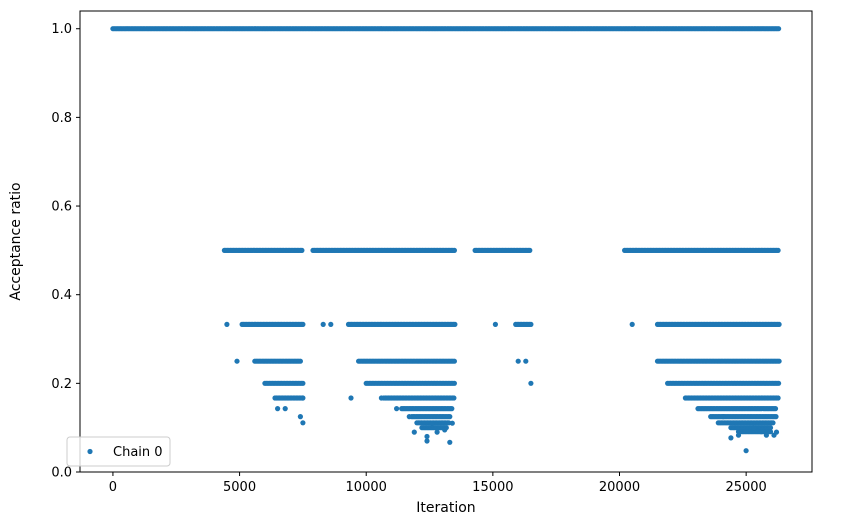  Describe the element at coordinates (619, 487) in the screenshot. I see `x-tick-label: 20000` at that location.